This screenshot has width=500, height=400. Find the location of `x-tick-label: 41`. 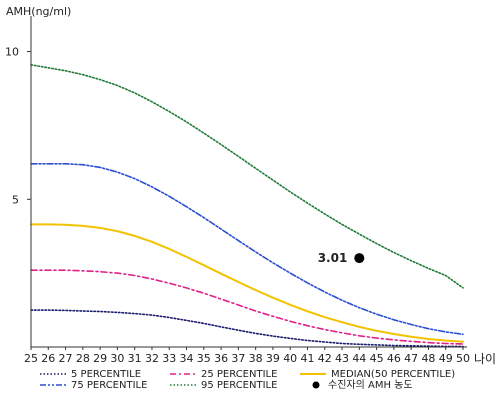

x-tick-label: 41 is located at coordinates (307, 358).